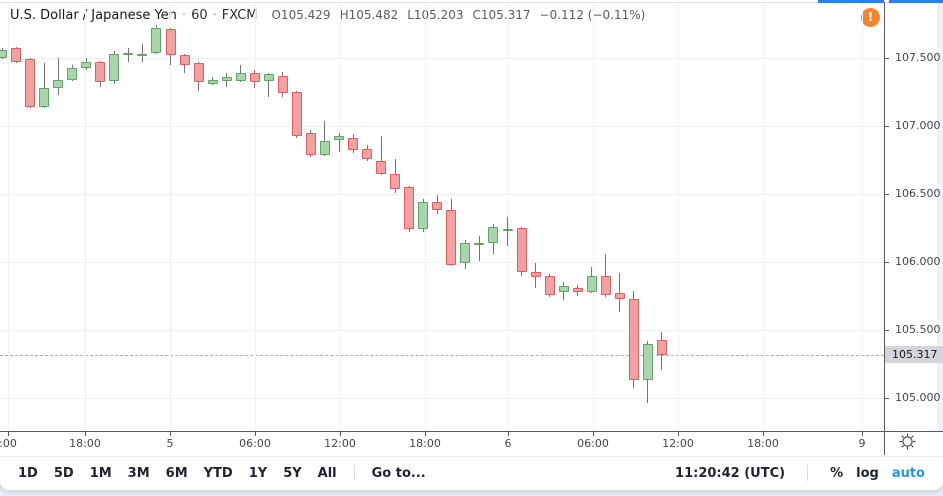  Describe the element at coordinates (870, 17) in the screenshot. I see `alert-warning-icon: !` at that location.